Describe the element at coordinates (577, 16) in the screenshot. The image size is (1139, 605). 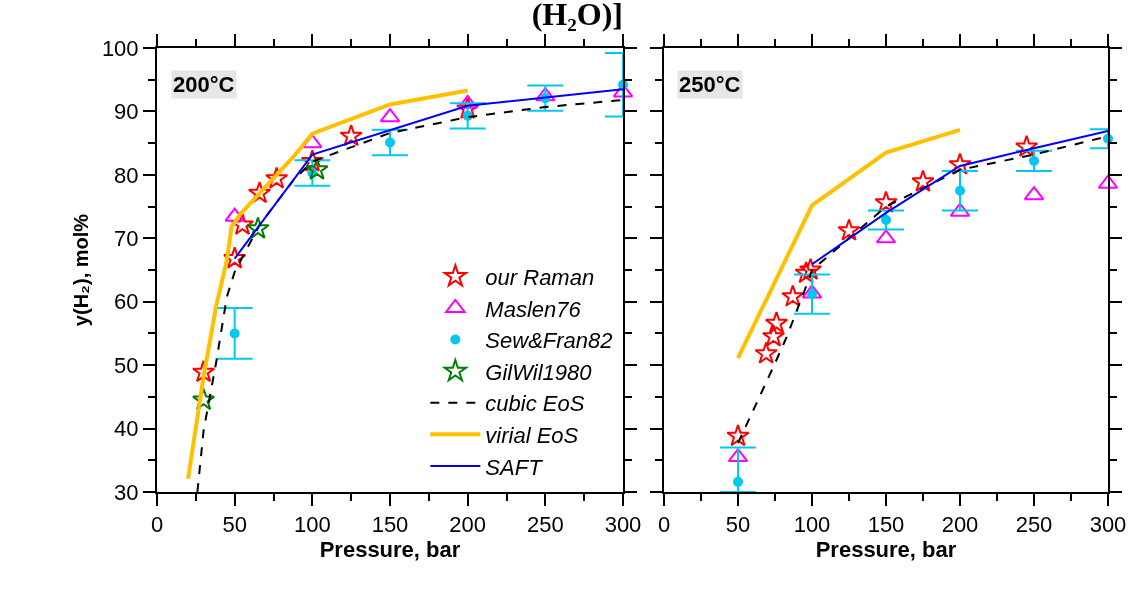
I see `chart-title: (H₂O)]` at that location.